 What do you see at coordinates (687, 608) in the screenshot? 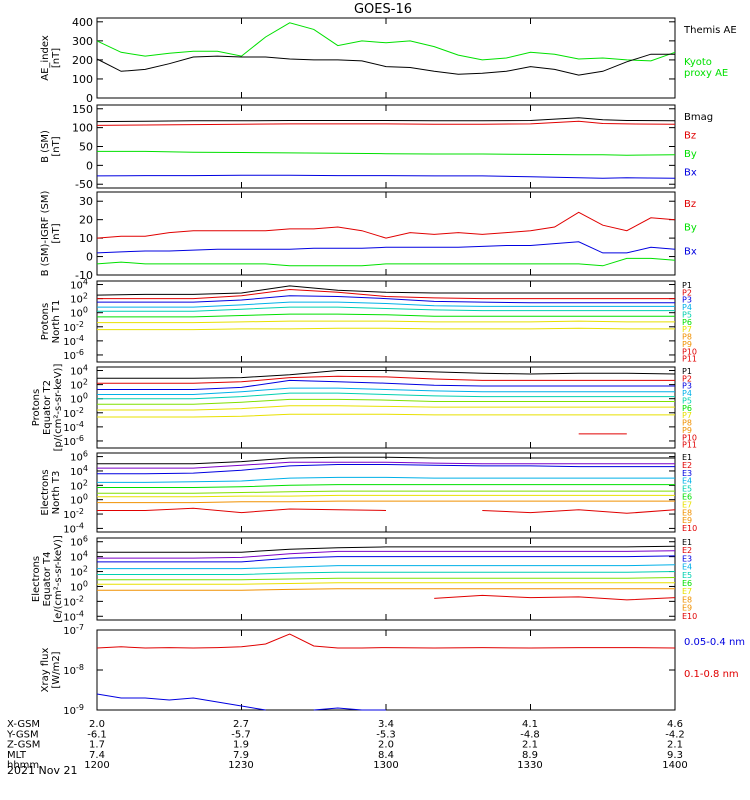
I see `legend-item: E9` at bounding box center [687, 608].